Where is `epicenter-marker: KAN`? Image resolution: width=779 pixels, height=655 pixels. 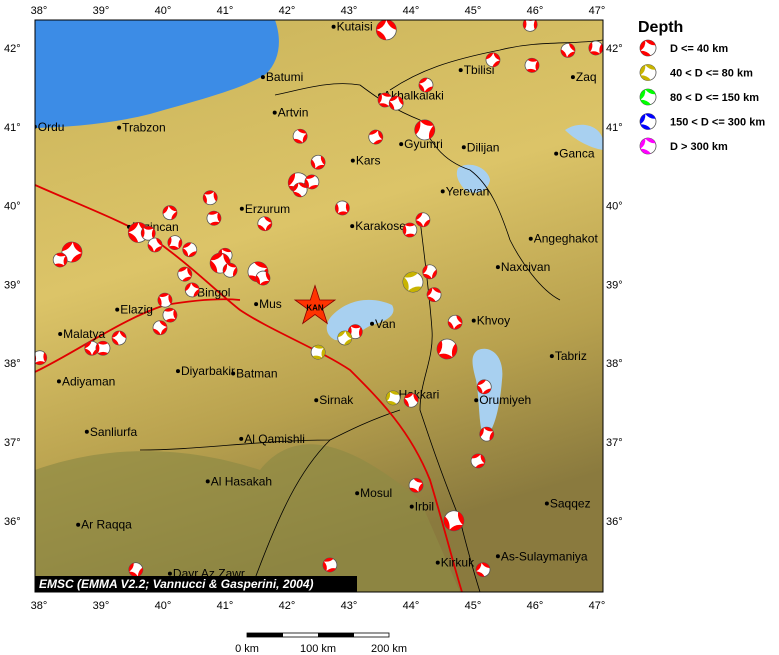 epicenter-marker: KAN is located at coordinates (315, 304).